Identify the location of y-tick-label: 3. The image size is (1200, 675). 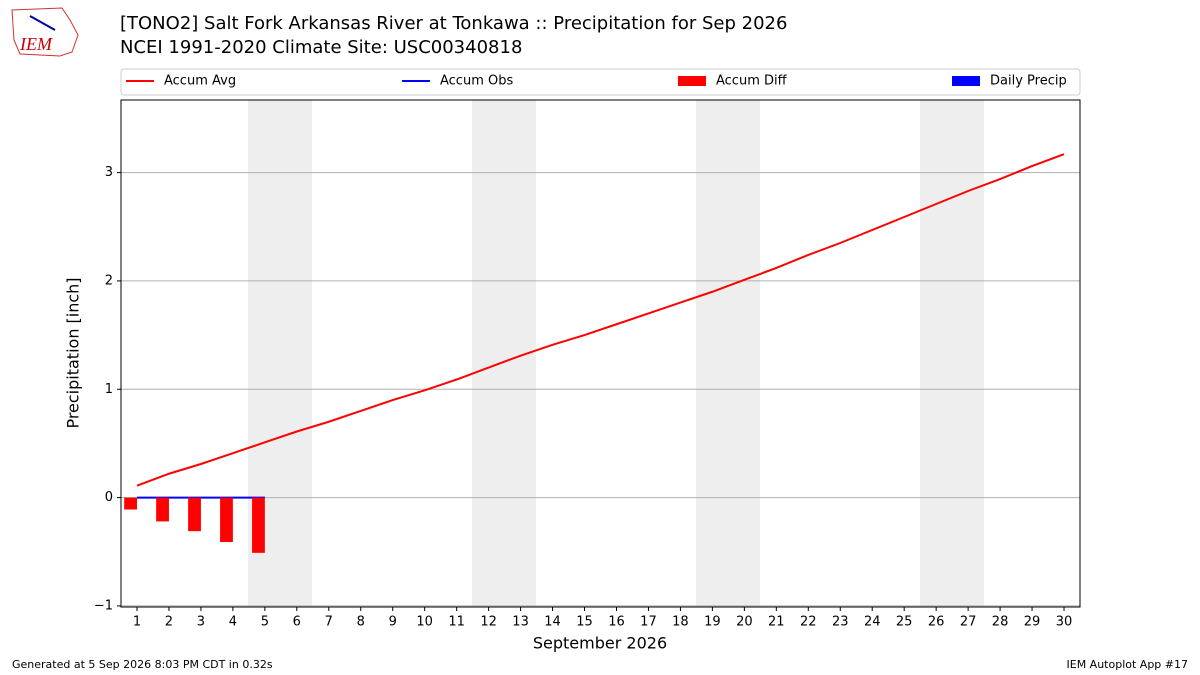
(109, 172).